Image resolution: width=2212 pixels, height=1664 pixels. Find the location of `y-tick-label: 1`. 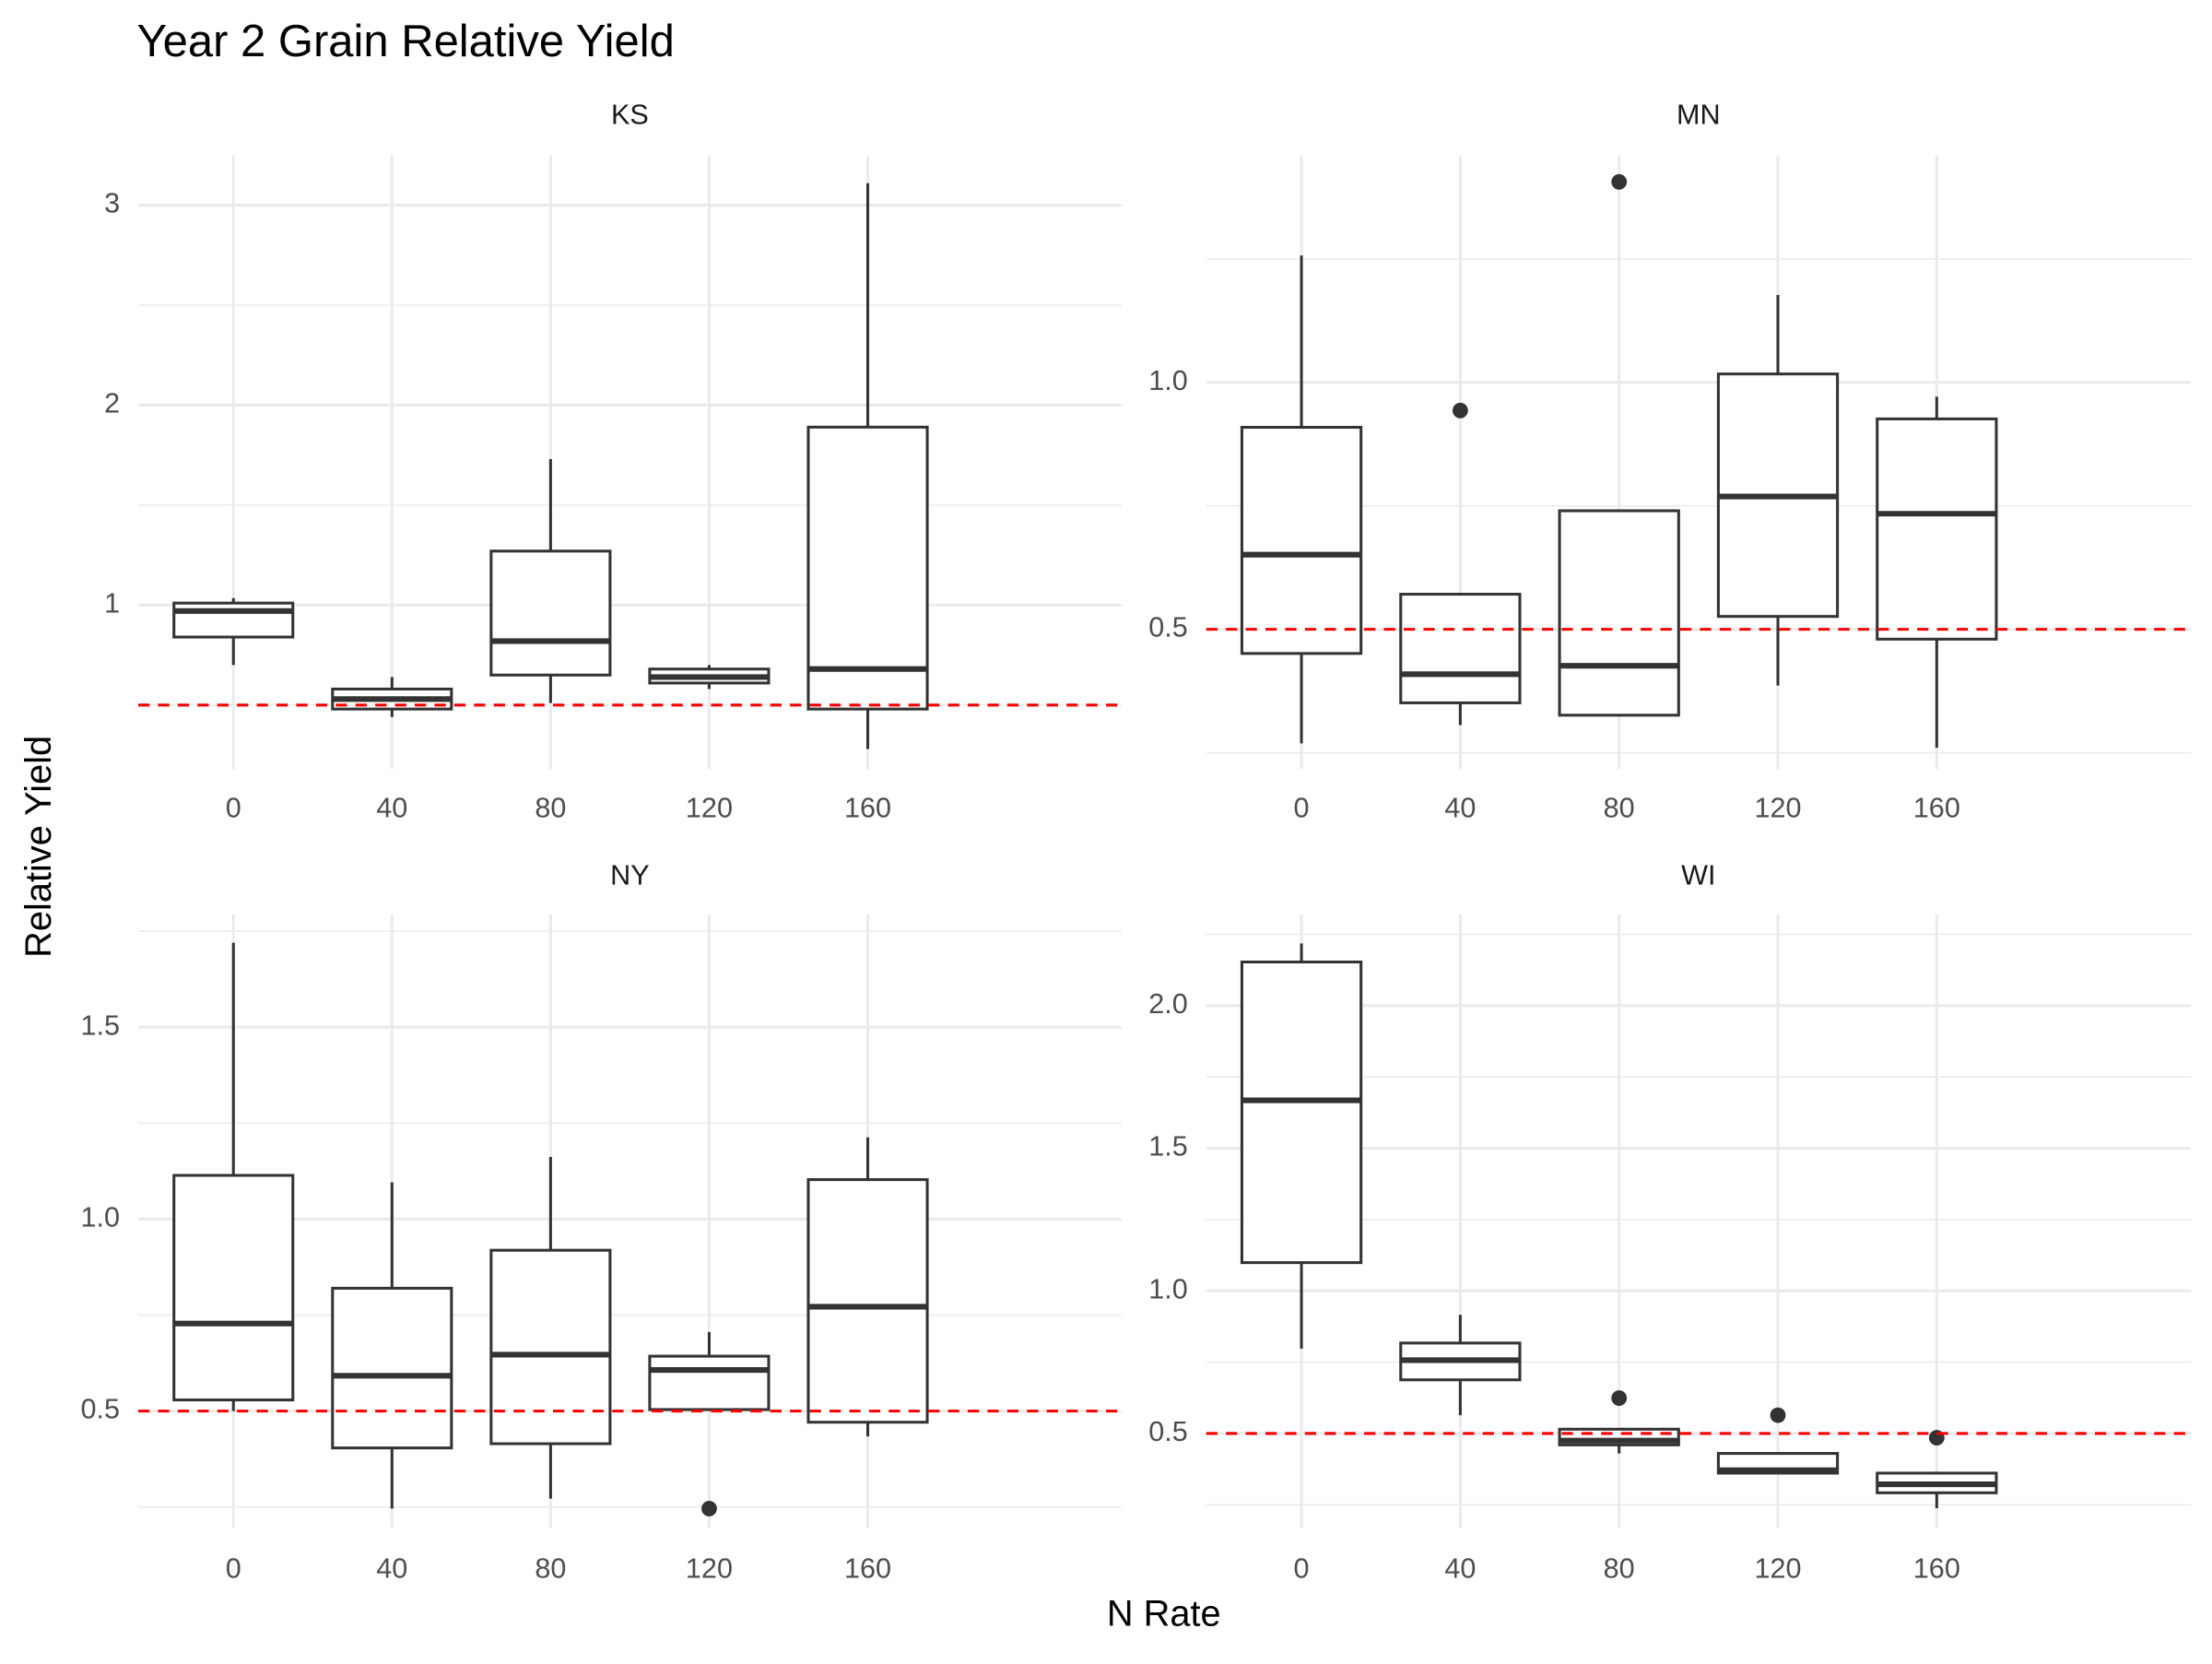

y-tick-label: 1 is located at coordinates (112, 603).